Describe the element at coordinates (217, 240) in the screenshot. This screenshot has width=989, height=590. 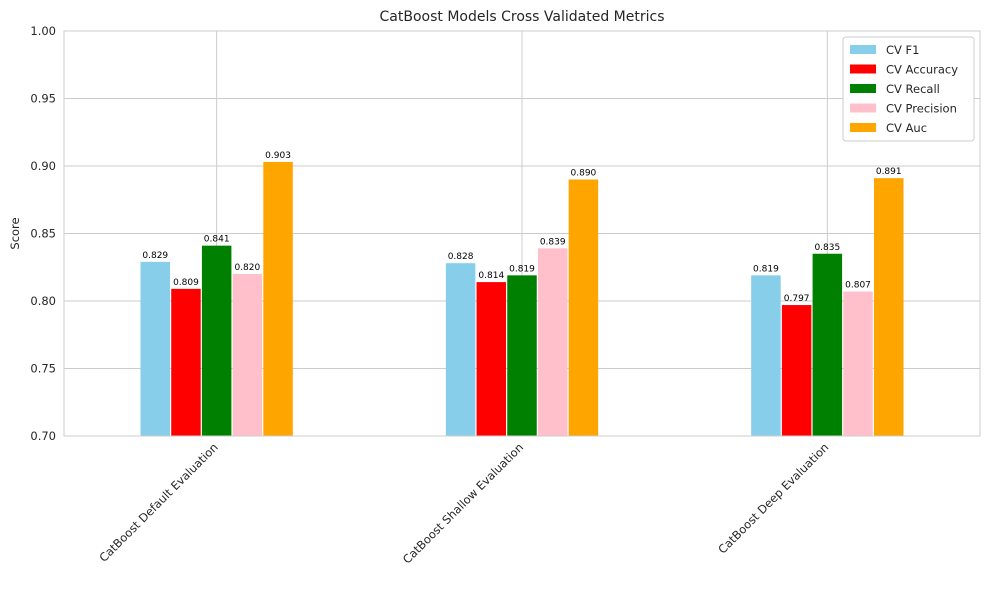
I see `bar-value-label: 0.841` at that location.